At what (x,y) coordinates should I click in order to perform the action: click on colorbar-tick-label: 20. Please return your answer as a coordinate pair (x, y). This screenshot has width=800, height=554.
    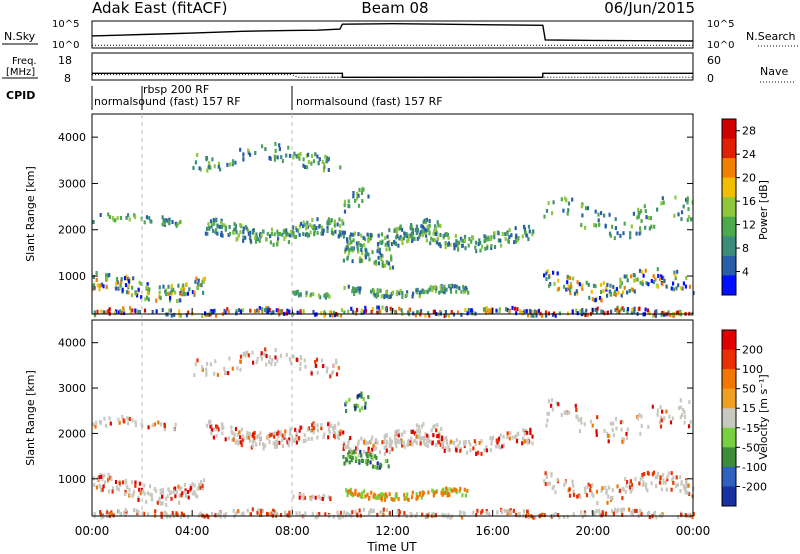
    Looking at the image, I should click on (749, 178).